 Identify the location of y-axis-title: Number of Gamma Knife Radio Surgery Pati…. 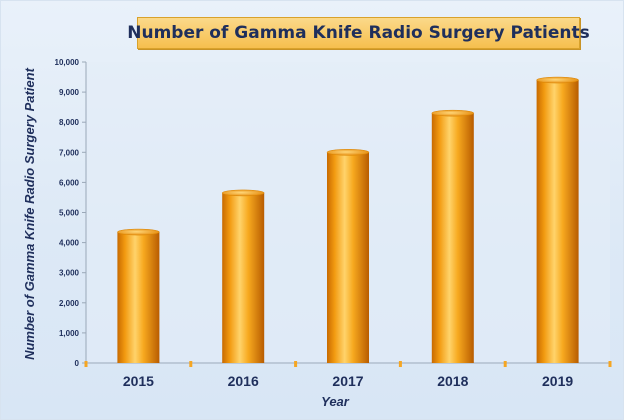
(29, 213).